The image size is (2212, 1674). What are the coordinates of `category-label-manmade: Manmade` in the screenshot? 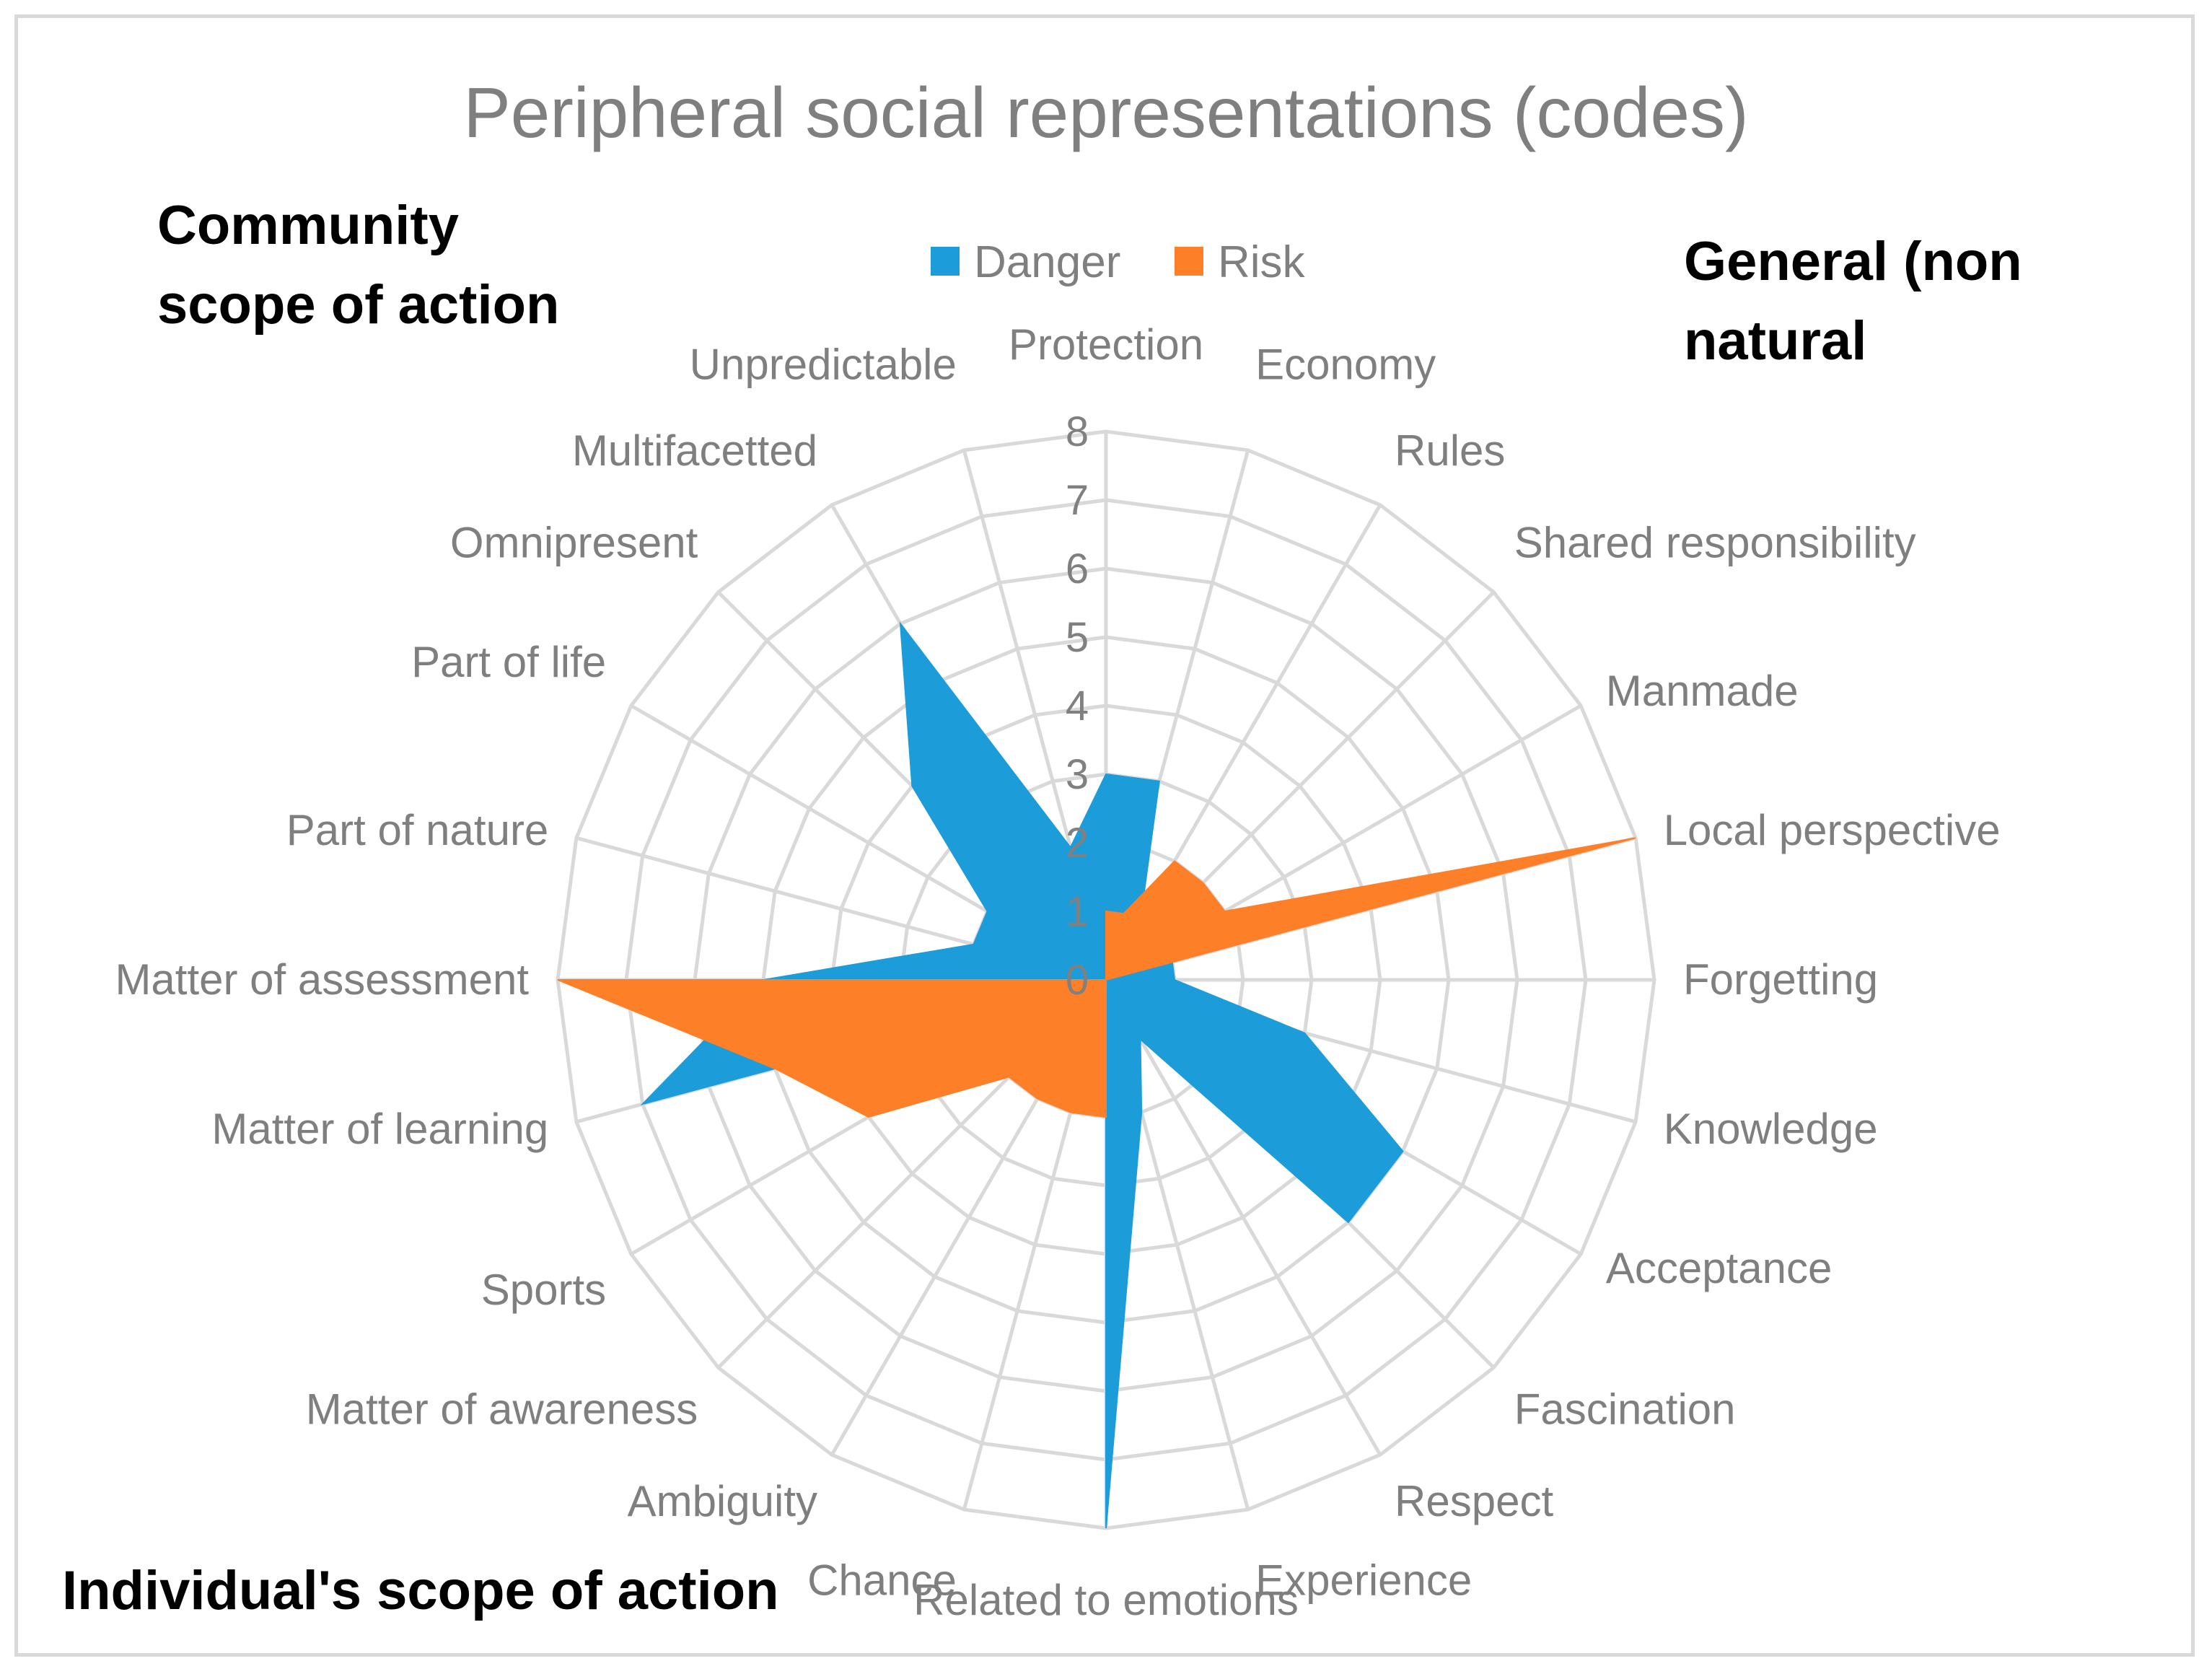 It's located at (1702, 691).